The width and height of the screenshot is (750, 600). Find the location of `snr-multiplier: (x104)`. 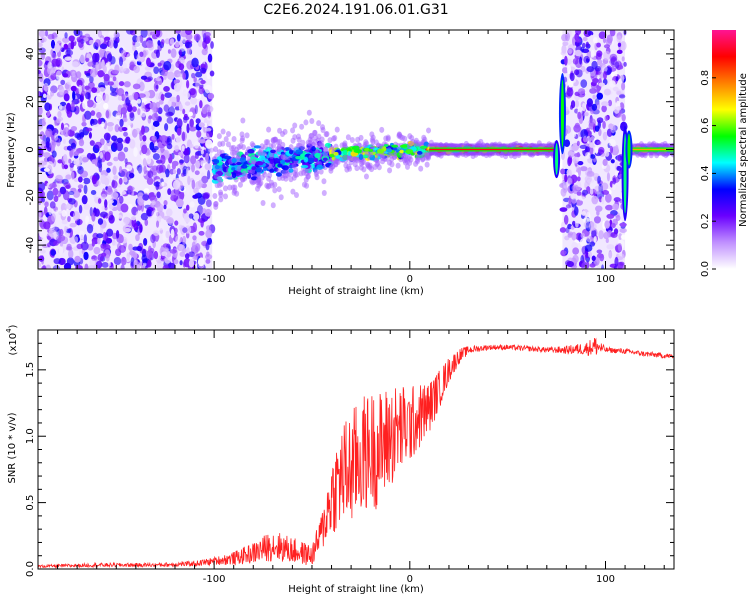

snr-multiplier: (x104) is located at coordinates (12, 339).